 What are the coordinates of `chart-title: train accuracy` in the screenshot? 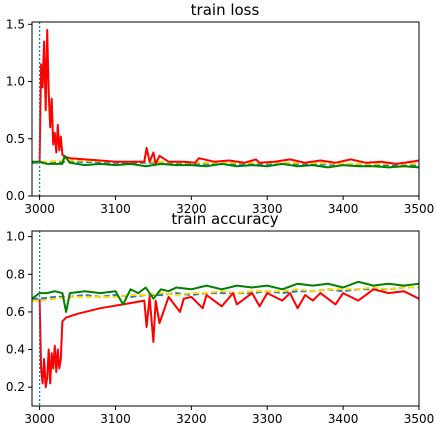 It's located at (224, 219).